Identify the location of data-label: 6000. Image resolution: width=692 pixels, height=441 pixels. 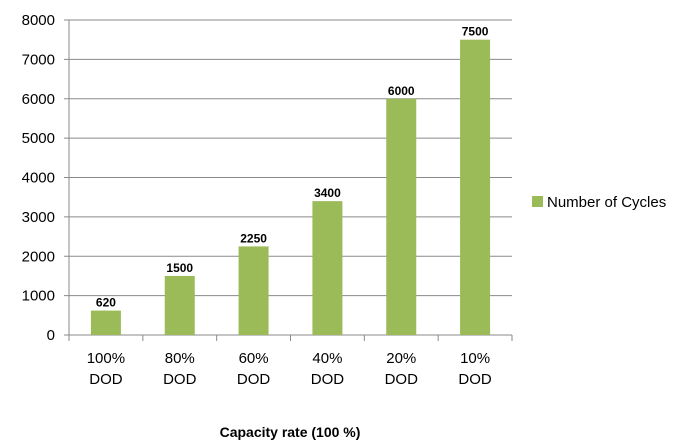
(401, 91).